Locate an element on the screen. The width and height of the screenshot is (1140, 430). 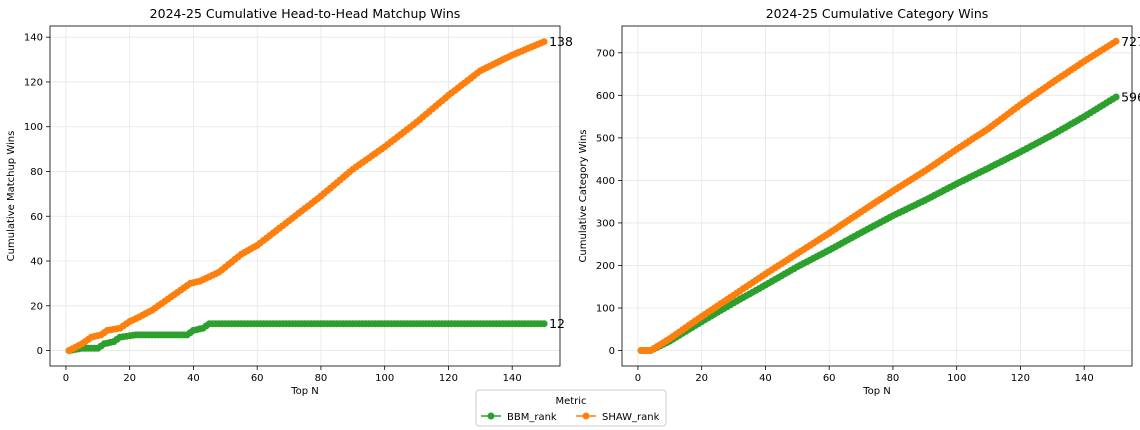
legend: Metric BBM_rank SHAW_rank is located at coordinates (571, 408).